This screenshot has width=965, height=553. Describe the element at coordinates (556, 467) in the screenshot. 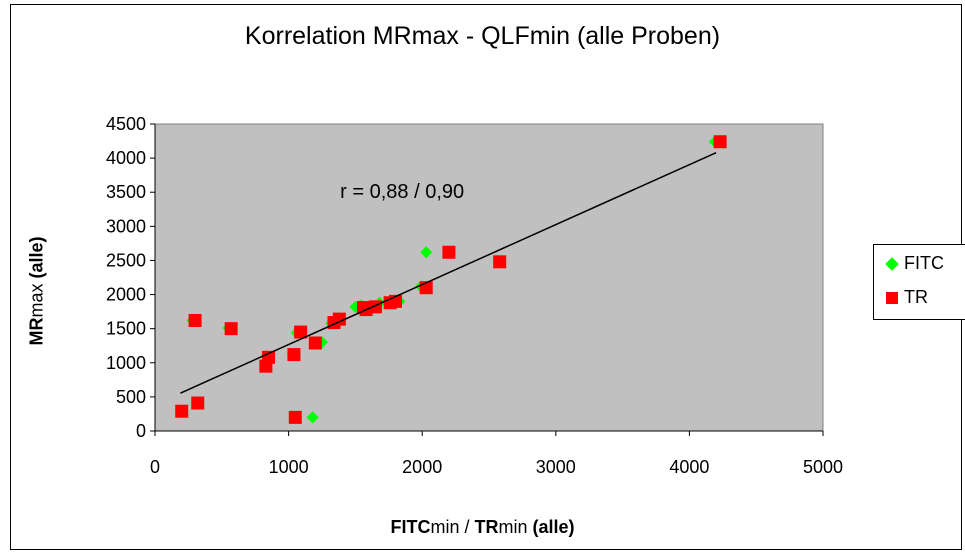

I see `x-tick-label: 3000` at that location.